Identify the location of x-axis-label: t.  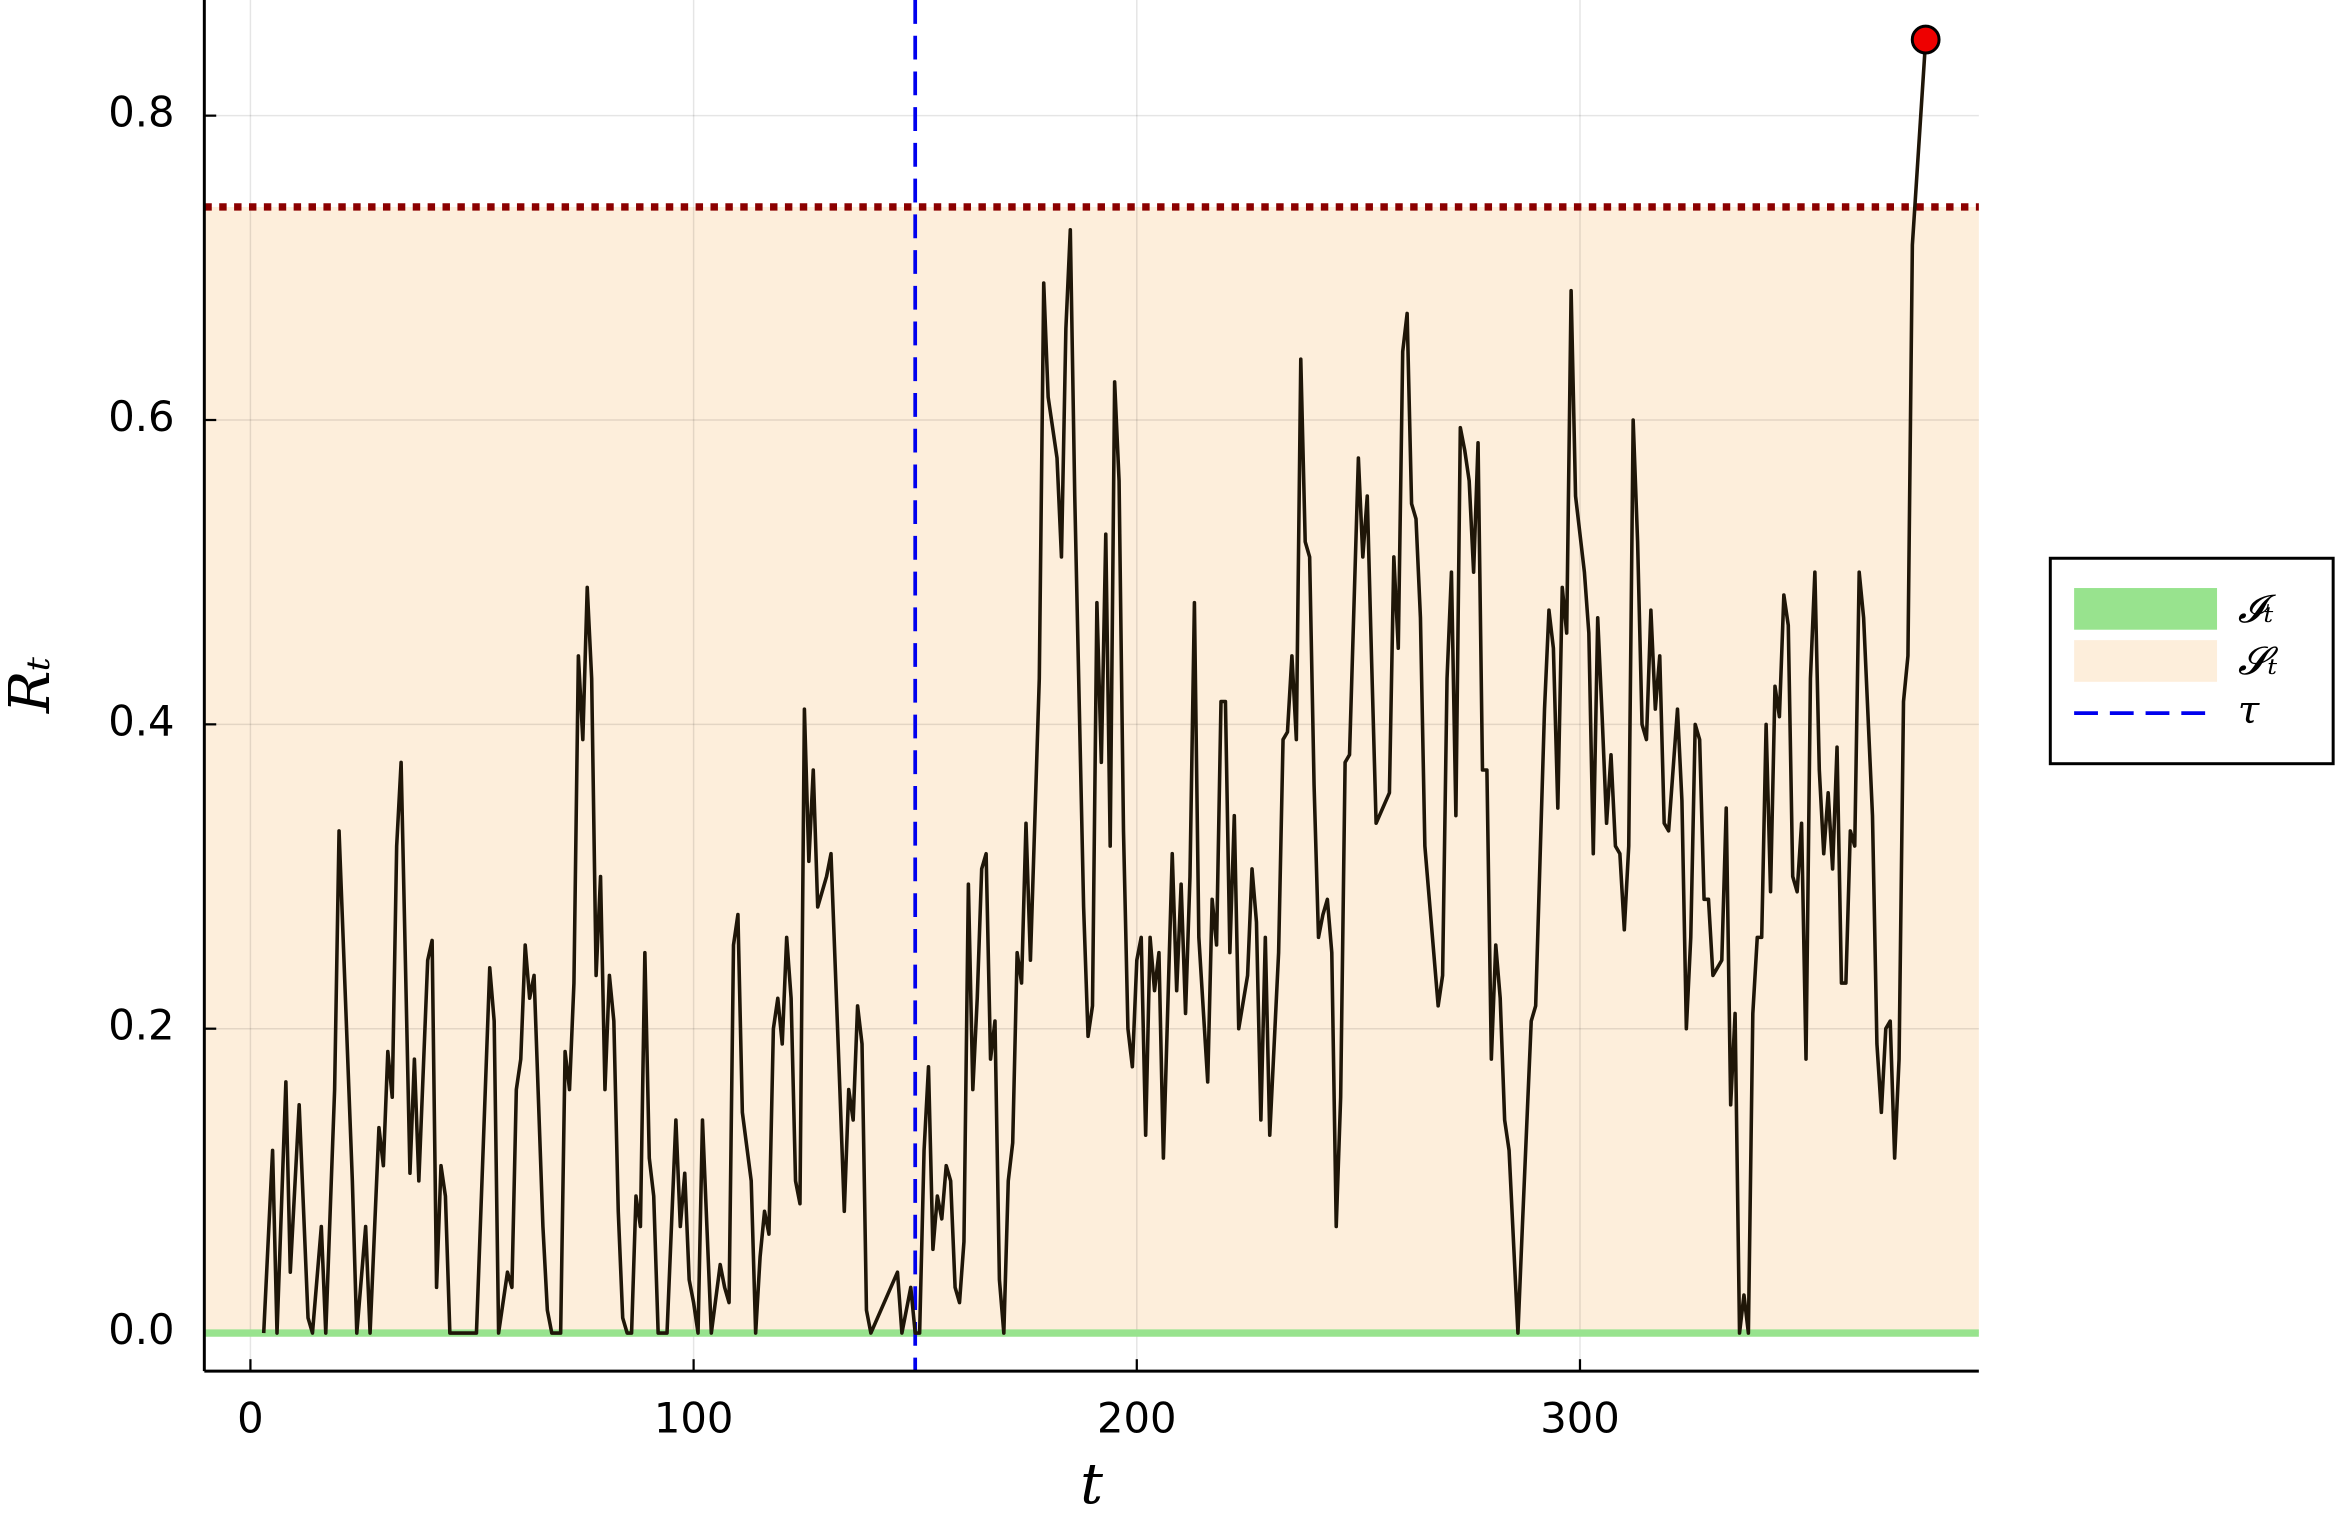
(1091, 1482).